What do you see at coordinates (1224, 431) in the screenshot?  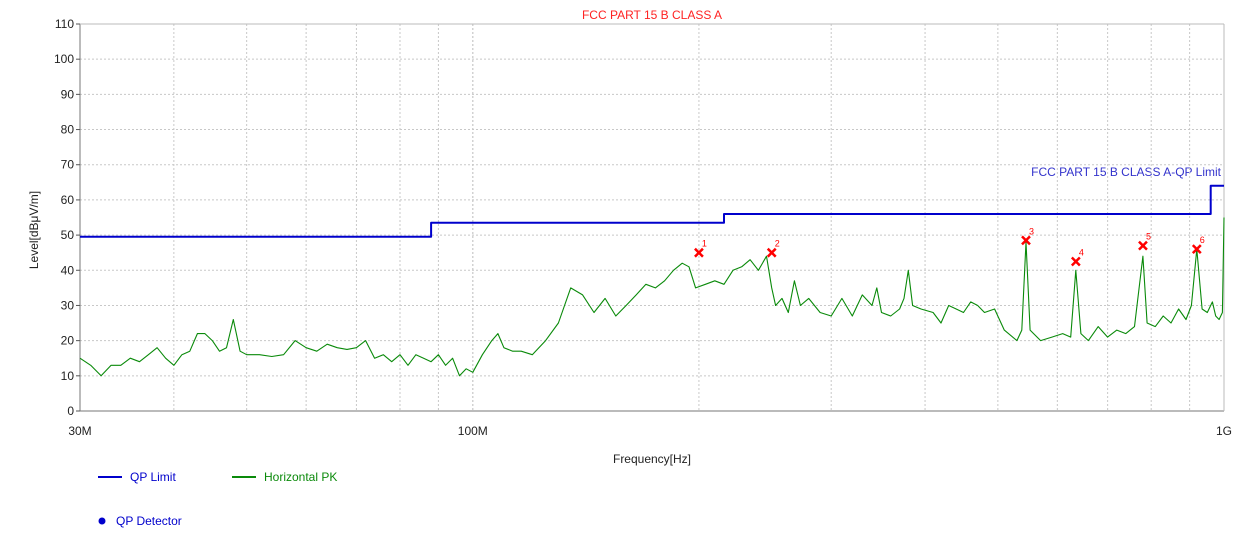 I see `x-tick-label: 1G` at bounding box center [1224, 431].